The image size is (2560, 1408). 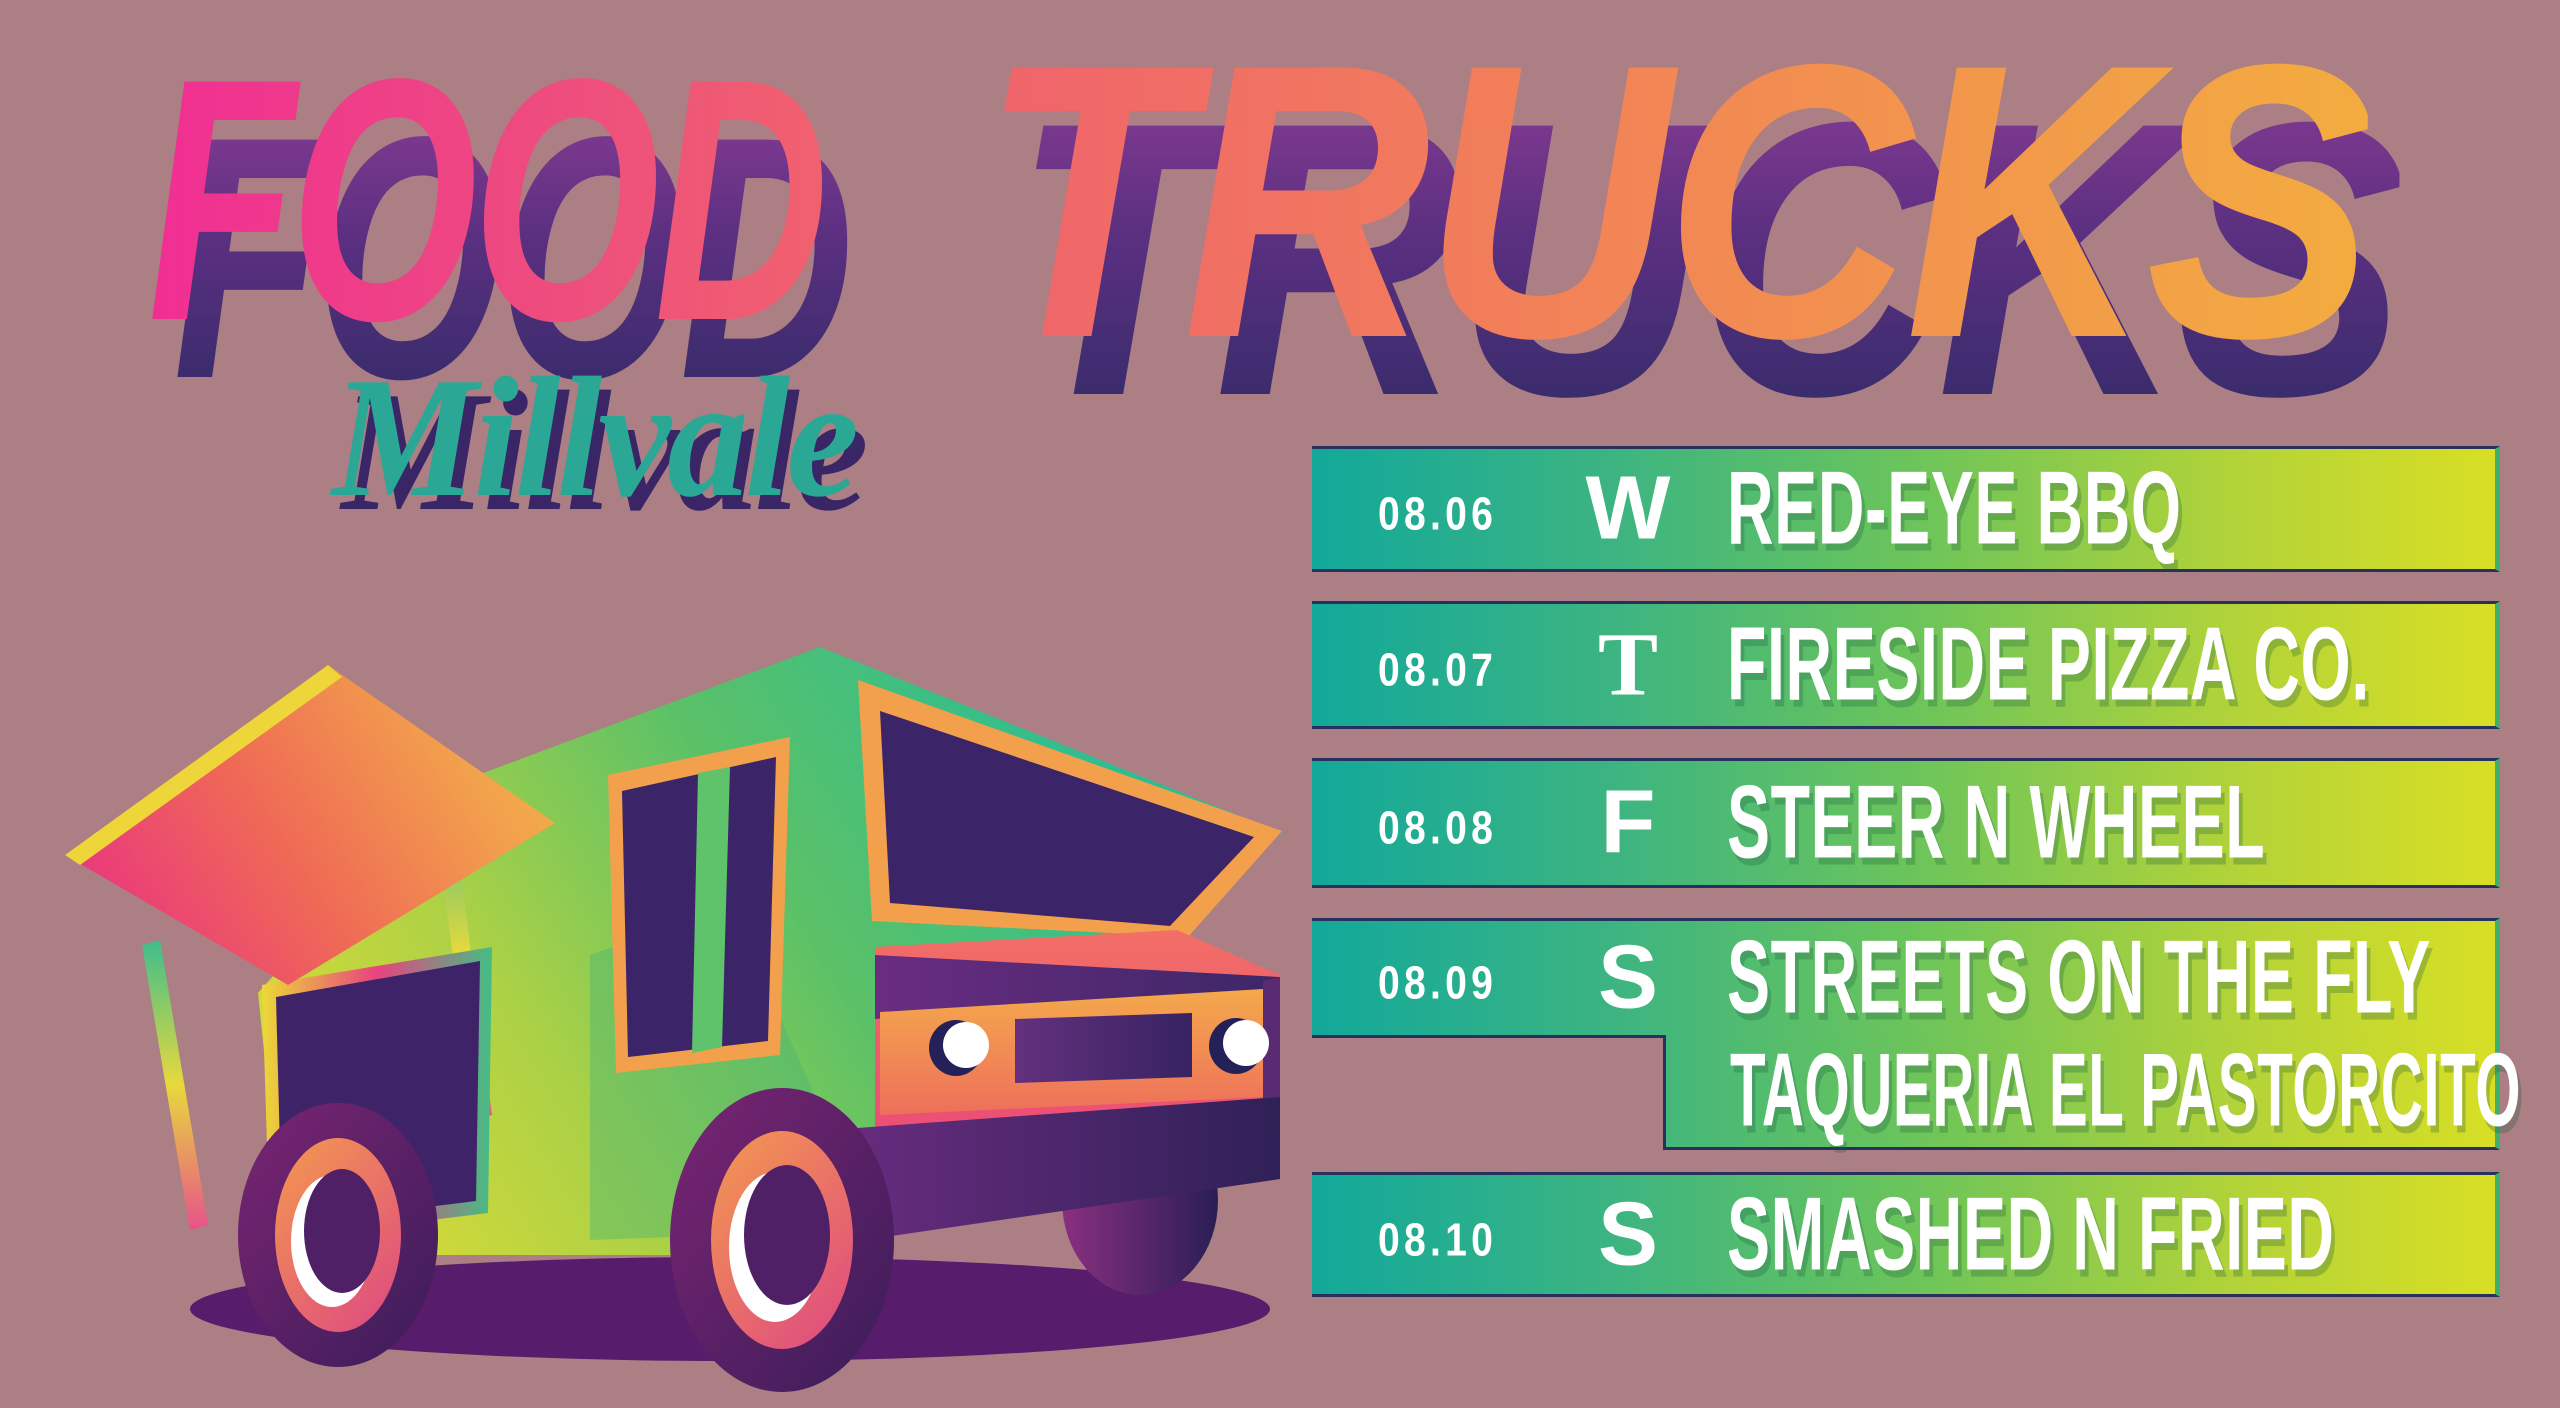 I want to click on row-vendor: RED-EYE BBQ, so click(x=1954, y=508).